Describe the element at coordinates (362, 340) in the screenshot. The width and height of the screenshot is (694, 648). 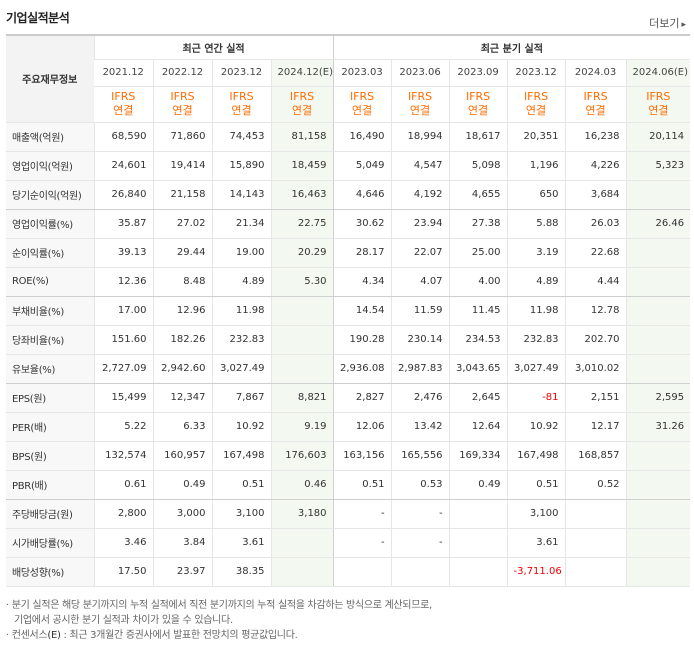
I see `table-cell: 190.28` at that location.